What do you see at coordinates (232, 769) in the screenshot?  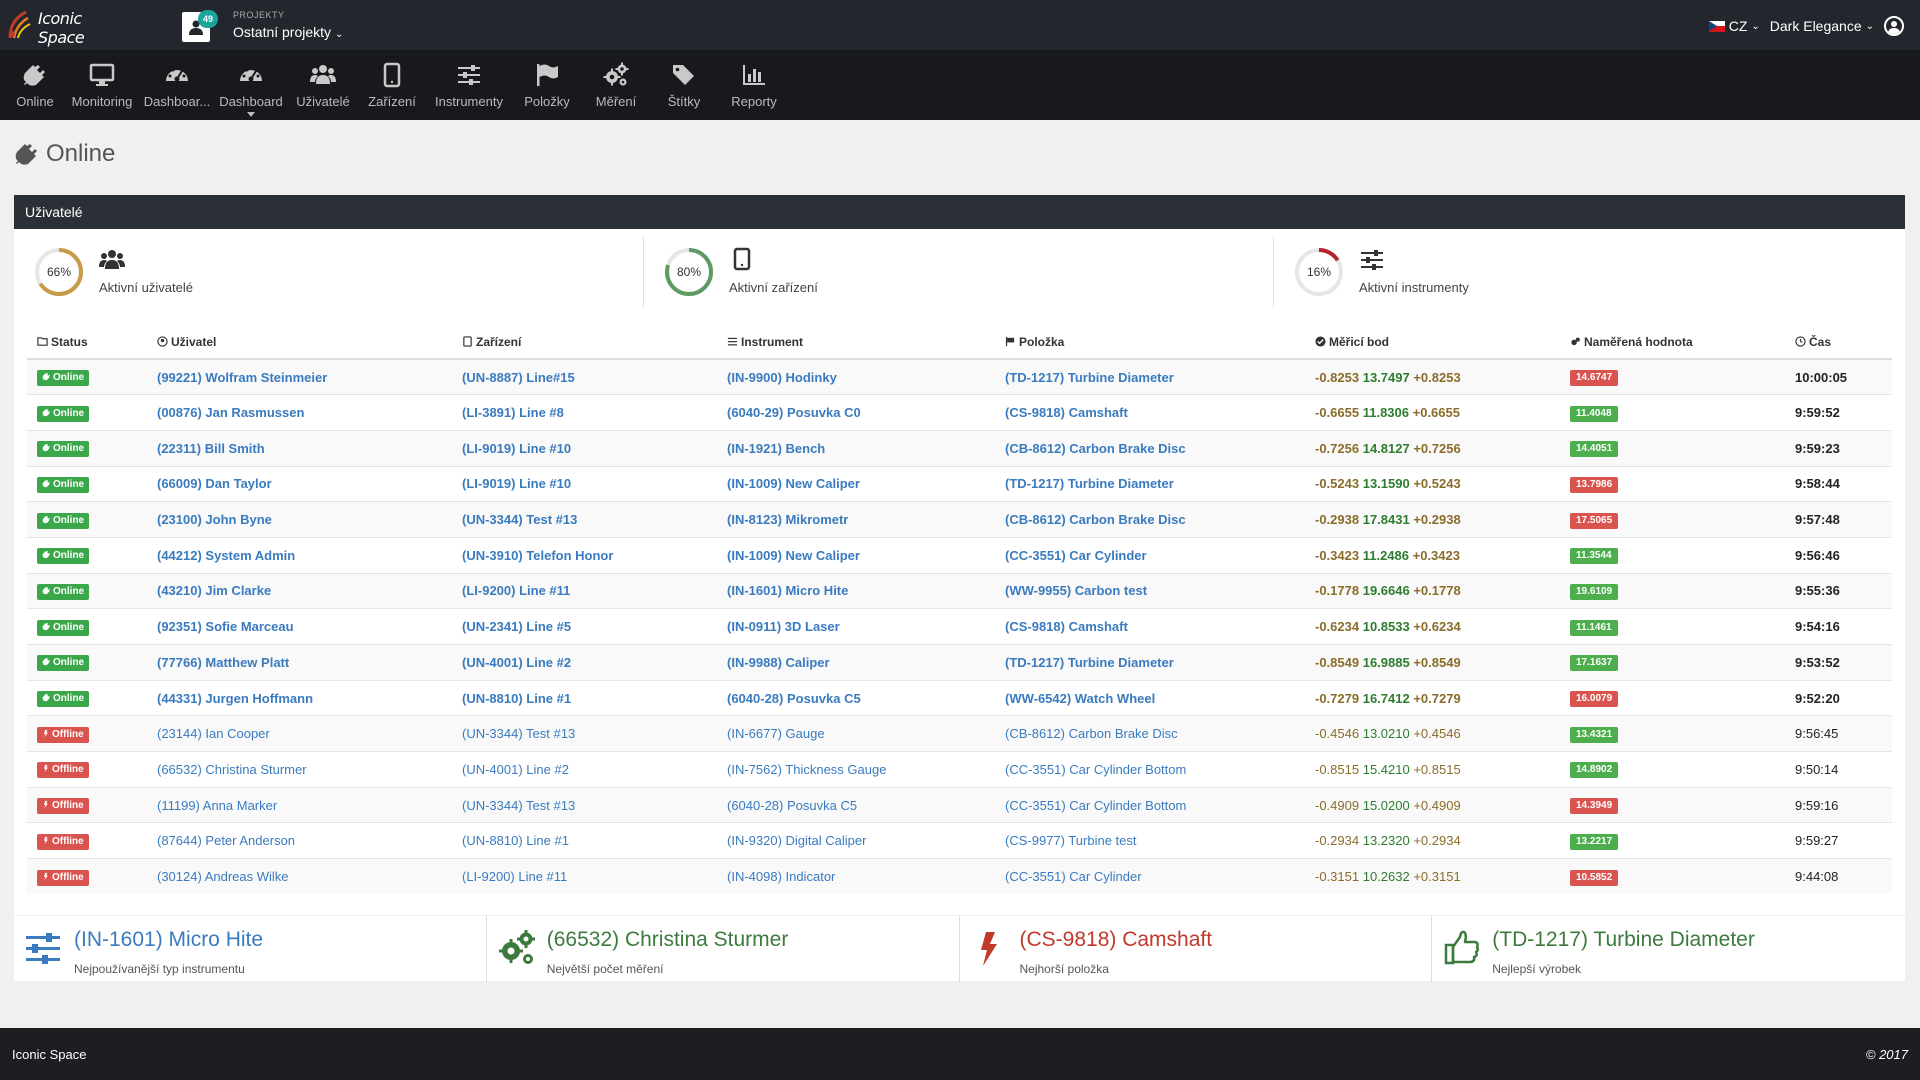 I see `user-link: (66532) Christina Sturmer` at bounding box center [232, 769].